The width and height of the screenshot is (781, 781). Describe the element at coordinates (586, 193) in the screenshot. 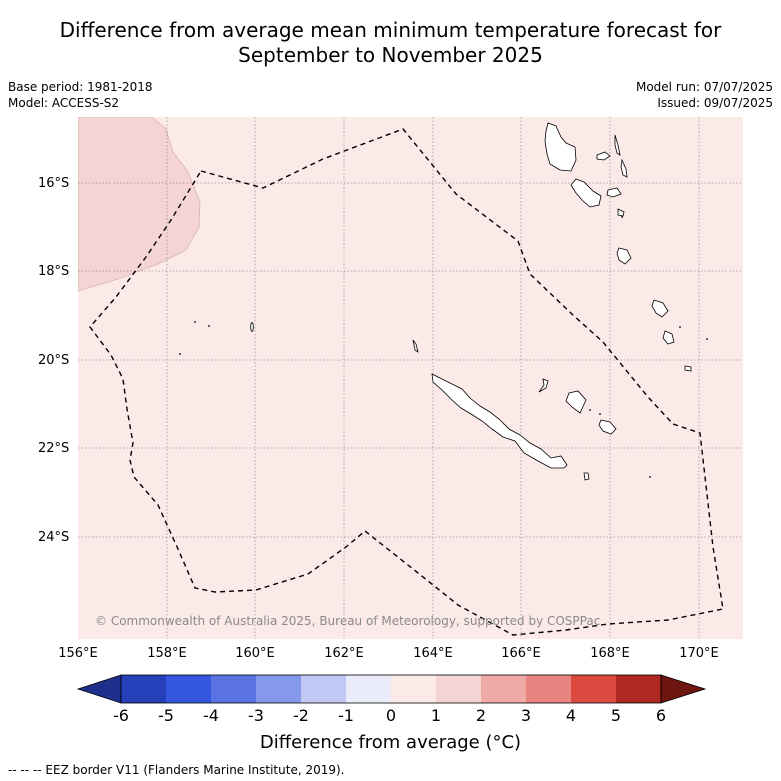

I see `vanuatu-malakula` at that location.